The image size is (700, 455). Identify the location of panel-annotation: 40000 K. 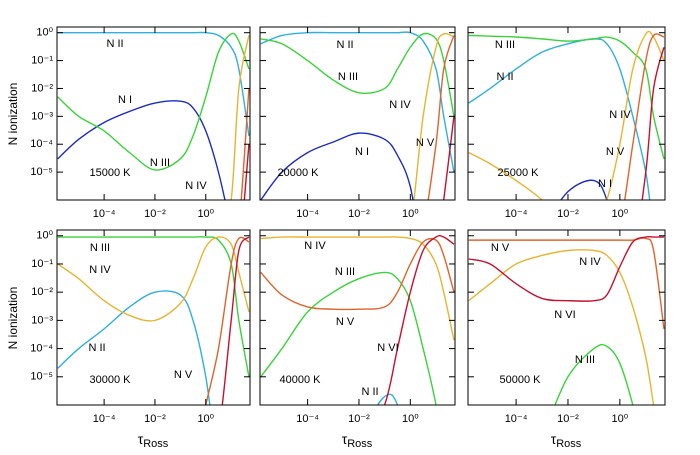
(301, 380).